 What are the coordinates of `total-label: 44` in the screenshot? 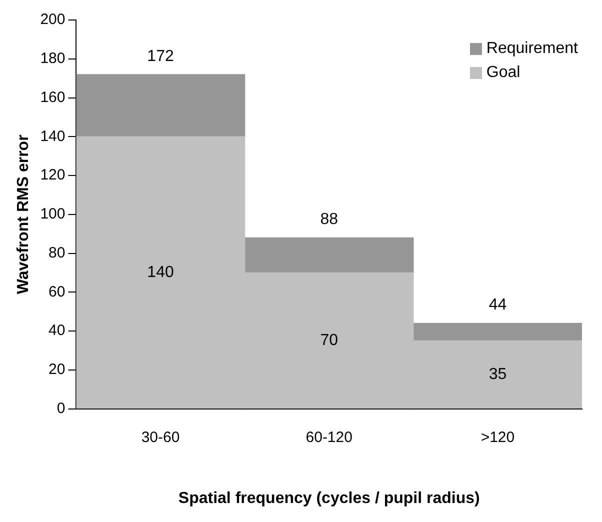 It's located at (497, 305).